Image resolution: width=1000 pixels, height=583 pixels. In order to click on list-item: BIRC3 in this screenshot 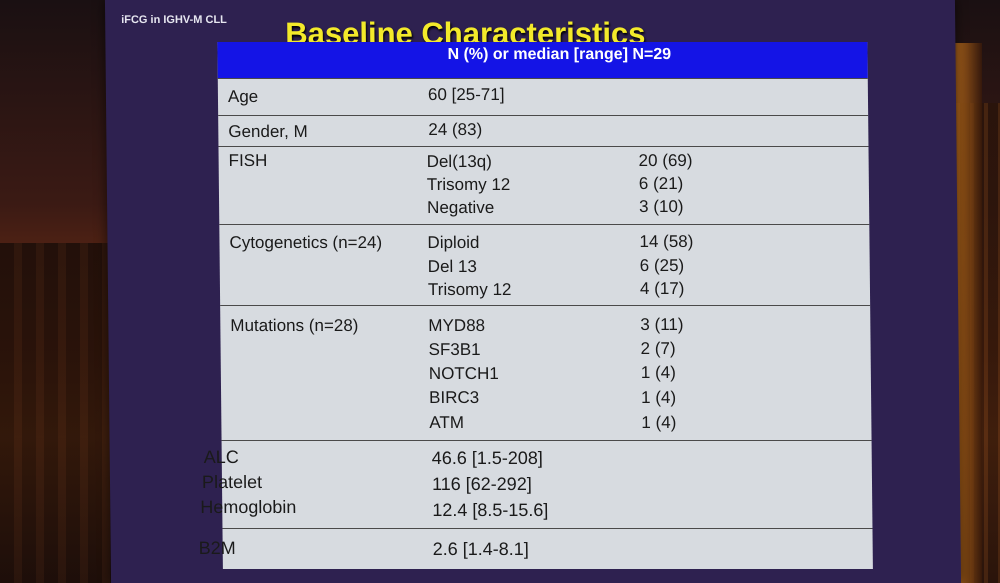, I will do `click(454, 397)`.